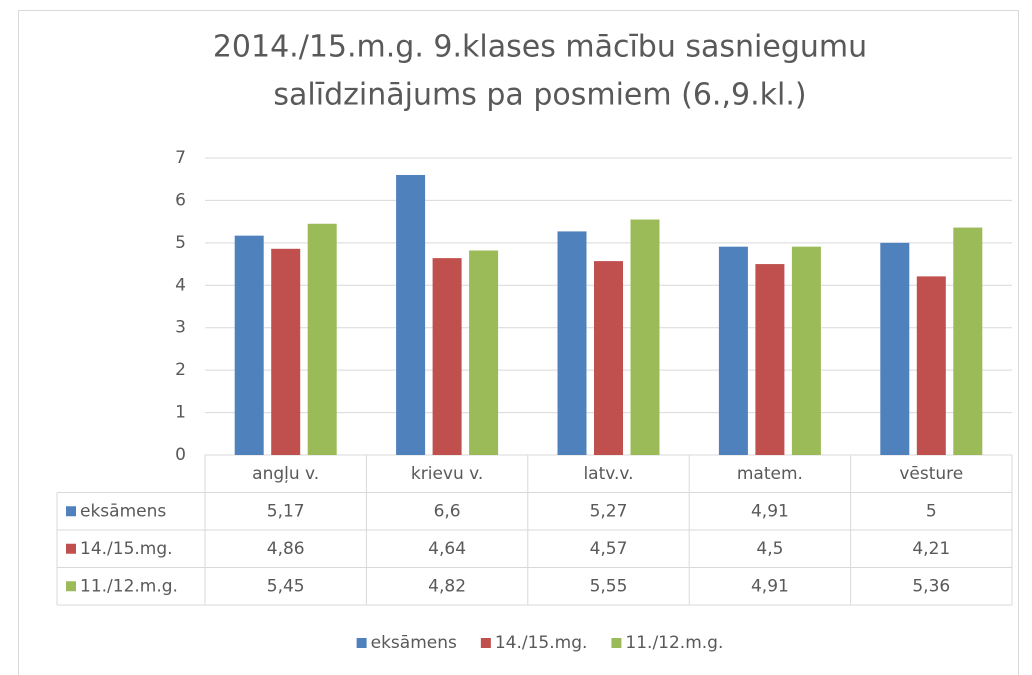 This screenshot has width=1032, height=675. What do you see at coordinates (540, 47) in the screenshot?
I see `chart-title-line: 2014./15.m.g. 9.klases mācību sasniegumu` at bounding box center [540, 47].